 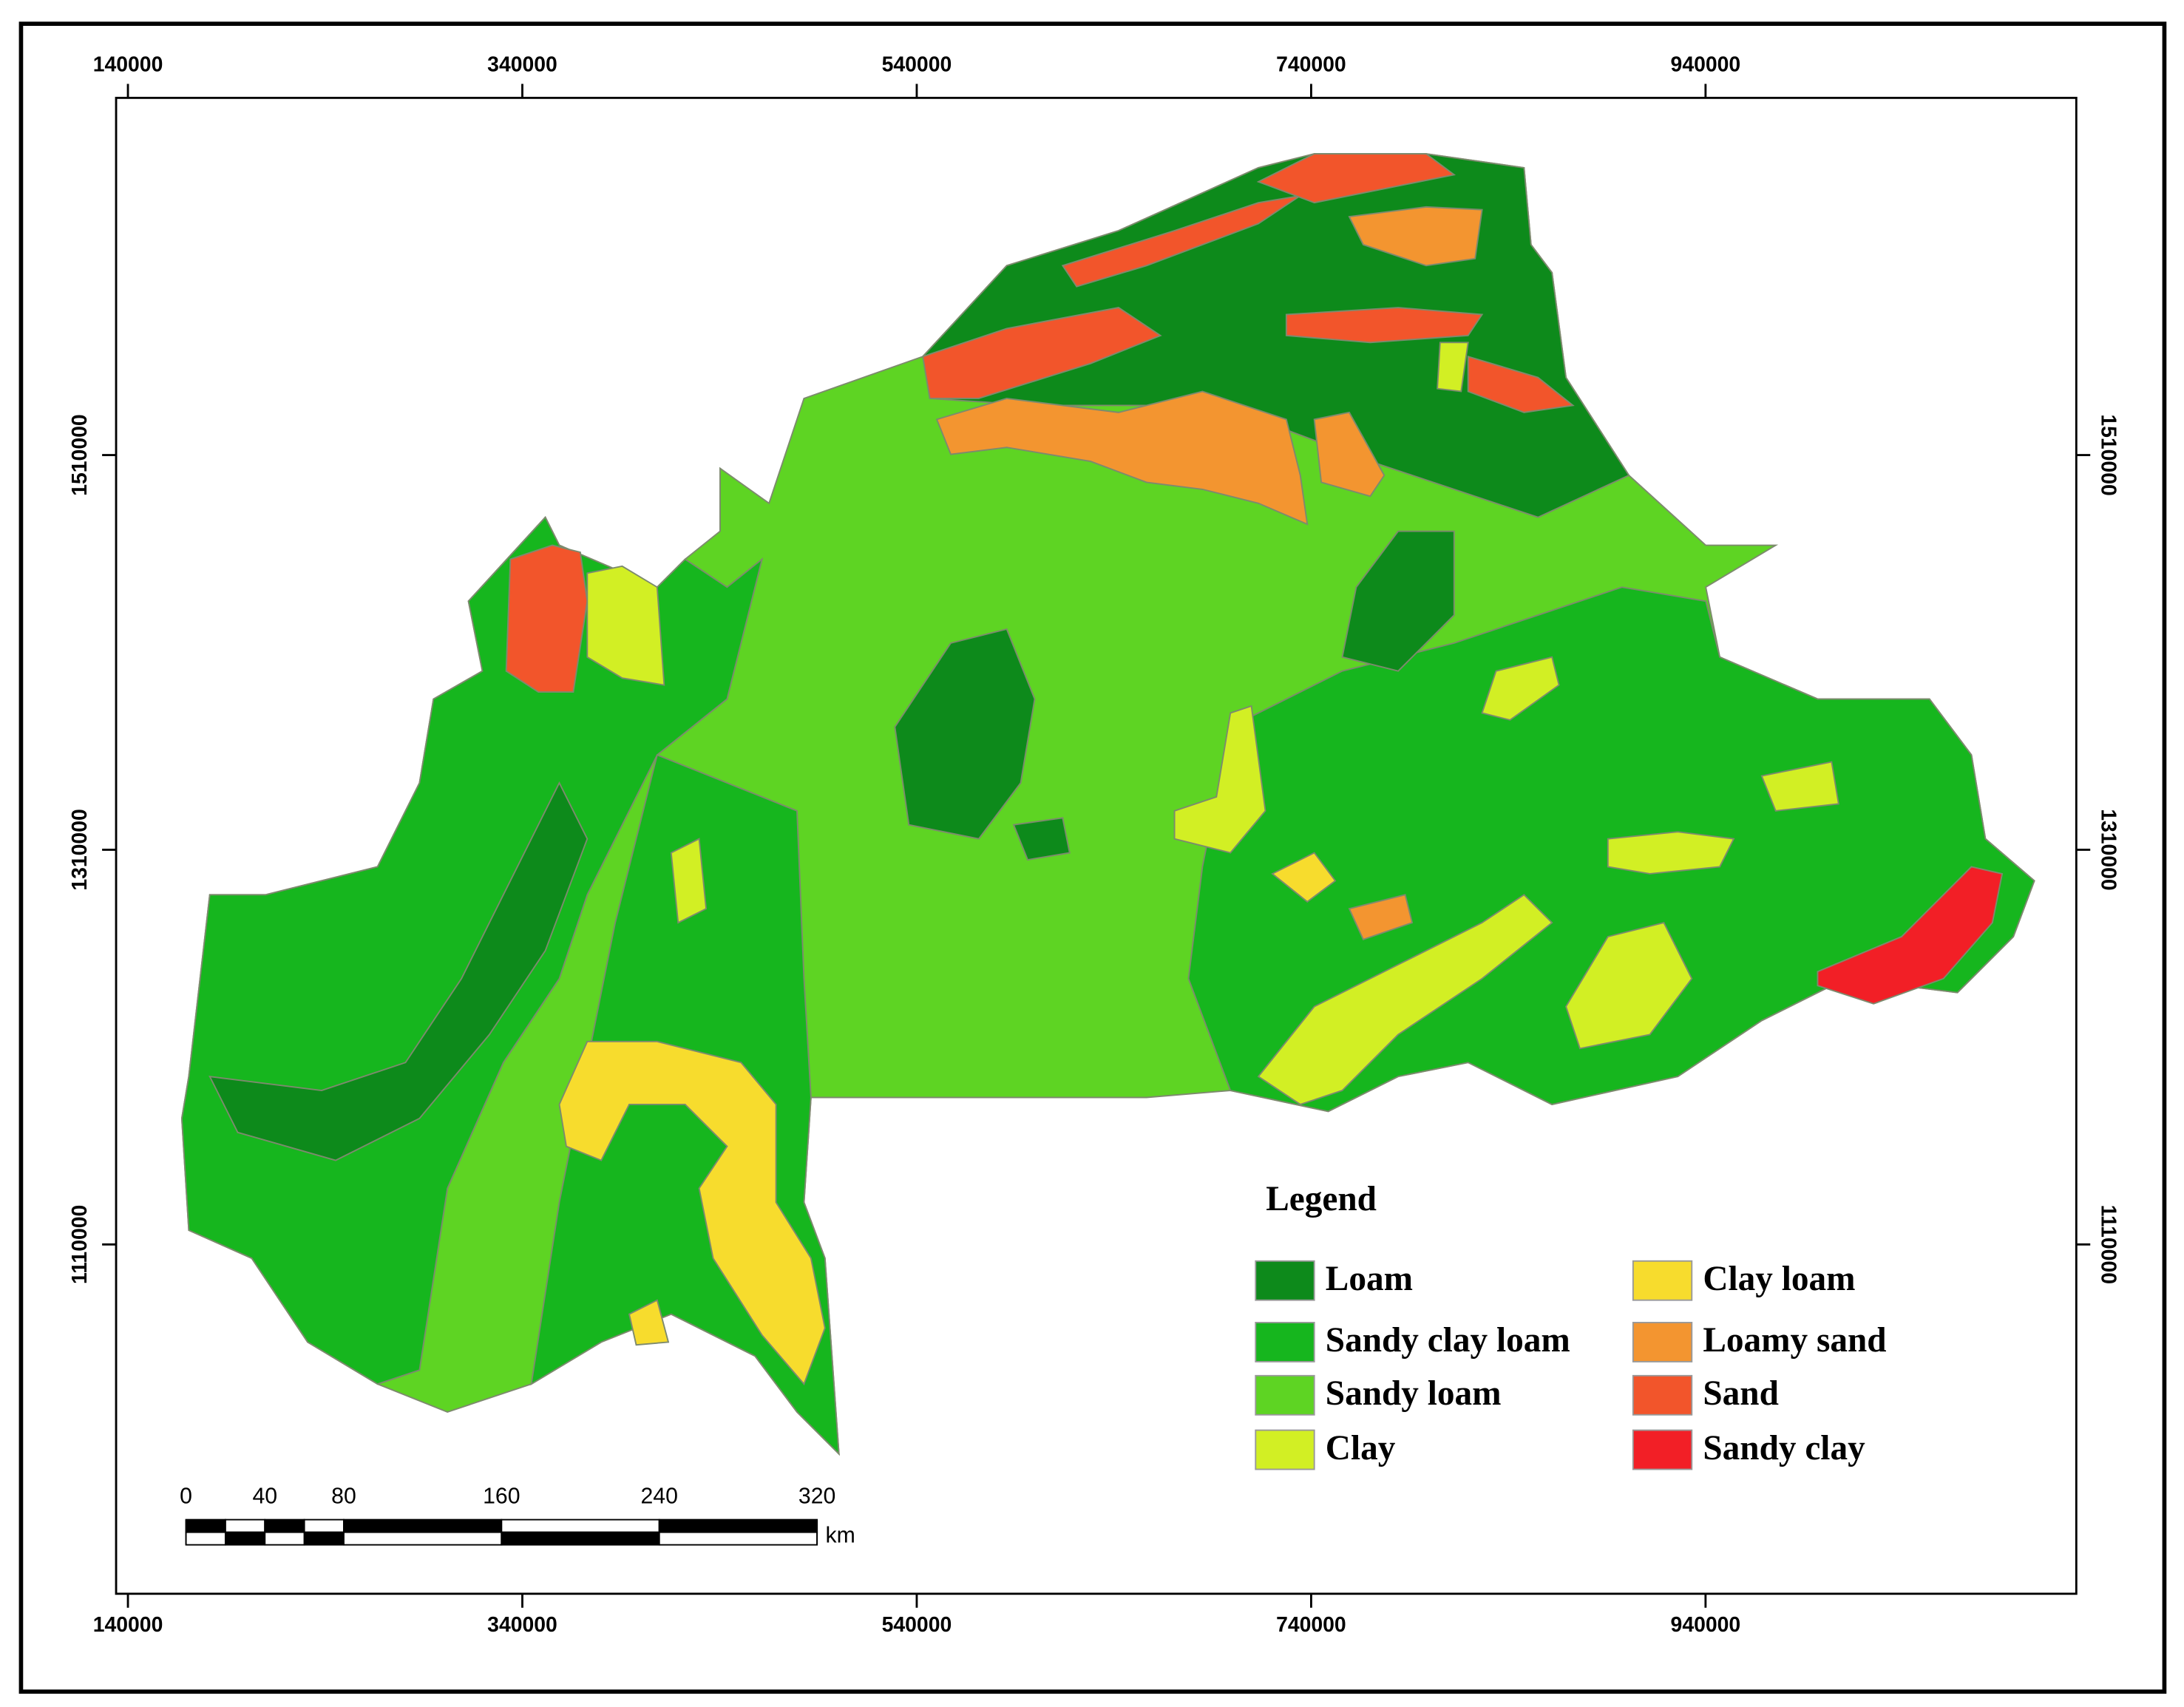 I want to click on scale-label: 320, so click(x=816, y=1496).